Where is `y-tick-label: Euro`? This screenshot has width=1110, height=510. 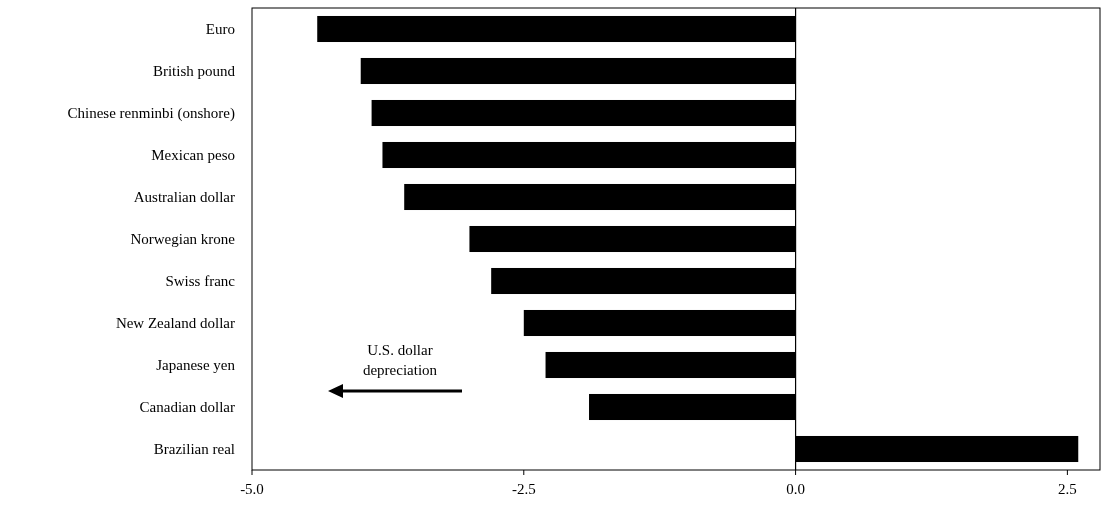 y-tick-label: Euro is located at coordinates (220, 29).